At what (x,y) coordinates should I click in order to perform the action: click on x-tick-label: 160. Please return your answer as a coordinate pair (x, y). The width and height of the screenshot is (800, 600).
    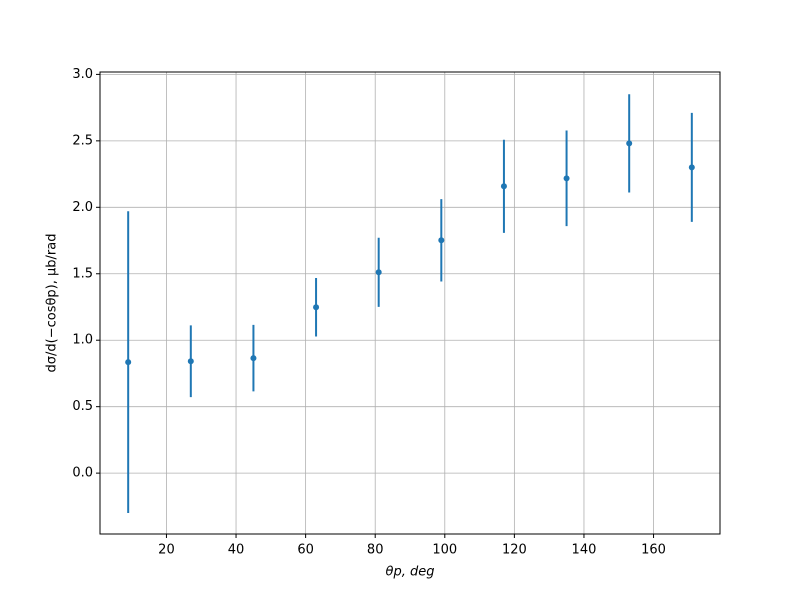
    Looking at the image, I should click on (653, 550).